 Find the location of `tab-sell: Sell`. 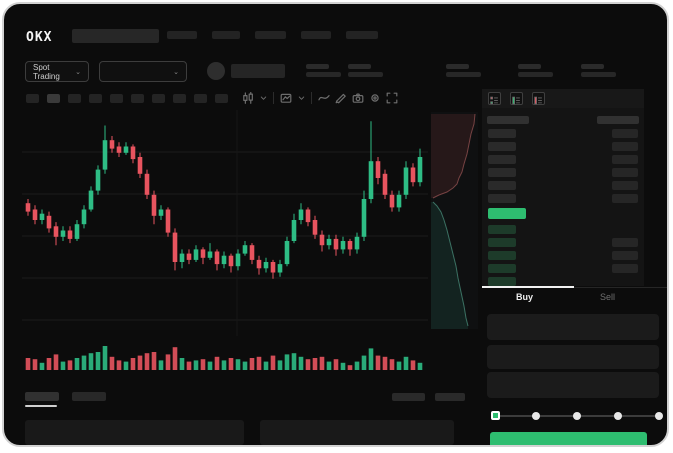

tab-sell: Sell is located at coordinates (608, 297).